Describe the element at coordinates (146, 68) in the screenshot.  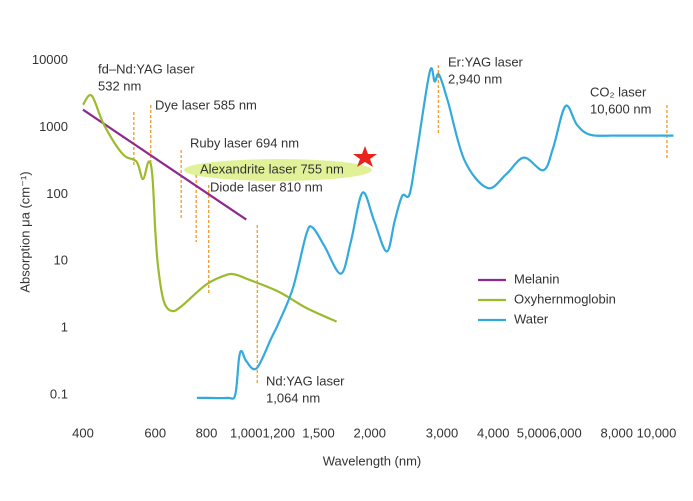
I see `laser-label: fd–Nd:YAG laser` at that location.